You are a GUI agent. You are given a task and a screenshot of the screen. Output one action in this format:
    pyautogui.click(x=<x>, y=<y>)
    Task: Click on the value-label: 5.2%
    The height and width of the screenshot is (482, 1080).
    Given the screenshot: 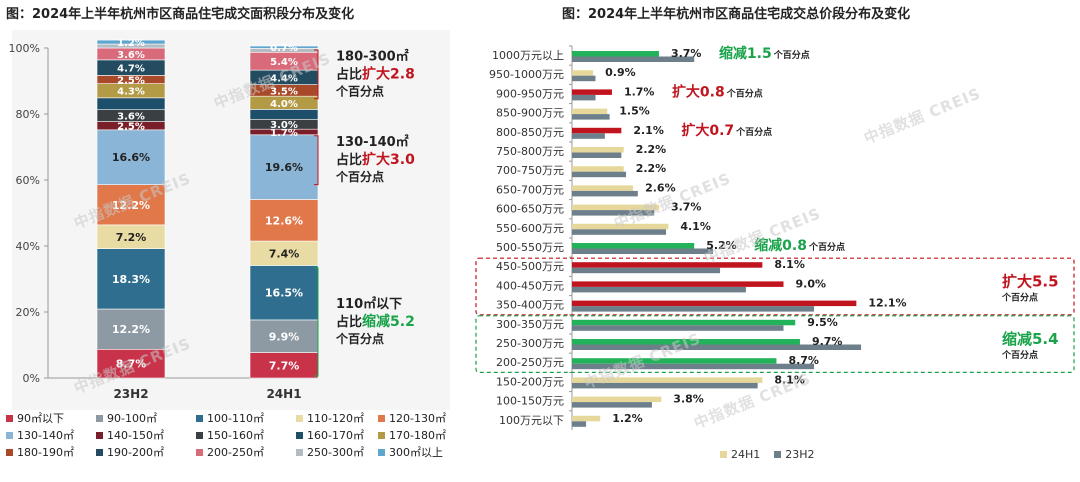 What is the action you would take?
    pyautogui.click(x=721, y=245)
    